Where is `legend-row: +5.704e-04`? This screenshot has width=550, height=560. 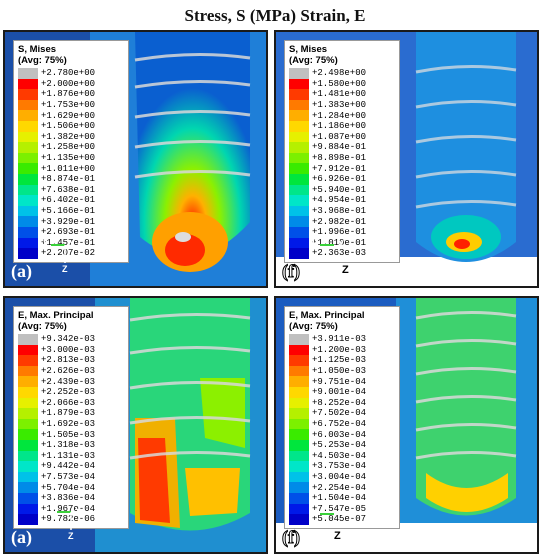 legend-row: +5.704e-04 is located at coordinates (71, 487).